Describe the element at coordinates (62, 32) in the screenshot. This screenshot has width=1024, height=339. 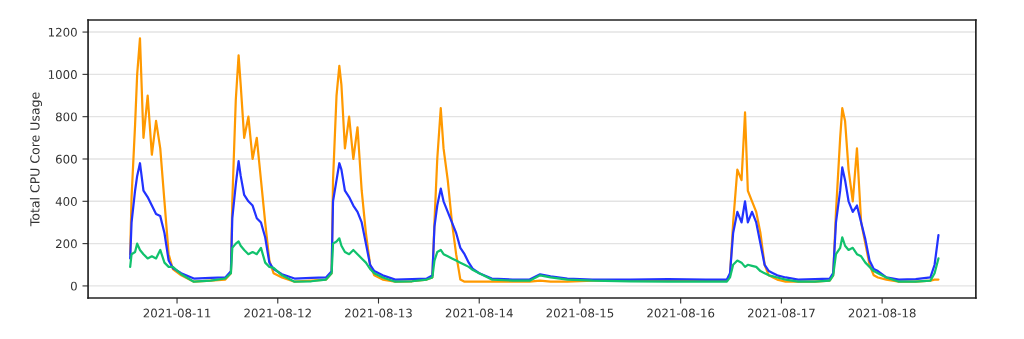
I see `y-tick-label: 1200` at that location.